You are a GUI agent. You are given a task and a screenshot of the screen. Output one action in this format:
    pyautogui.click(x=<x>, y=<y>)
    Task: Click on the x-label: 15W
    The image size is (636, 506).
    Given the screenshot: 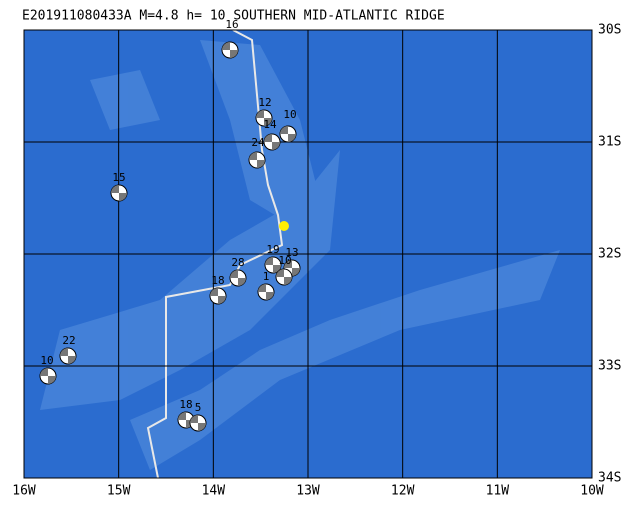 What is the action you would take?
    pyautogui.click(x=119, y=491)
    